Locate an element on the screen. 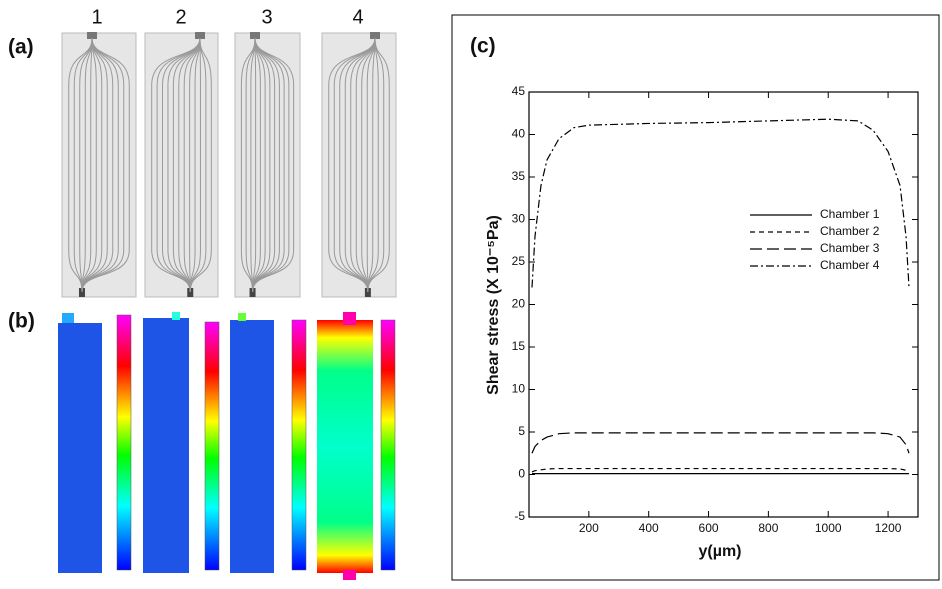 The height and width of the screenshot is (589, 942). legend-label: Chamber 3 is located at coordinates (850, 248).